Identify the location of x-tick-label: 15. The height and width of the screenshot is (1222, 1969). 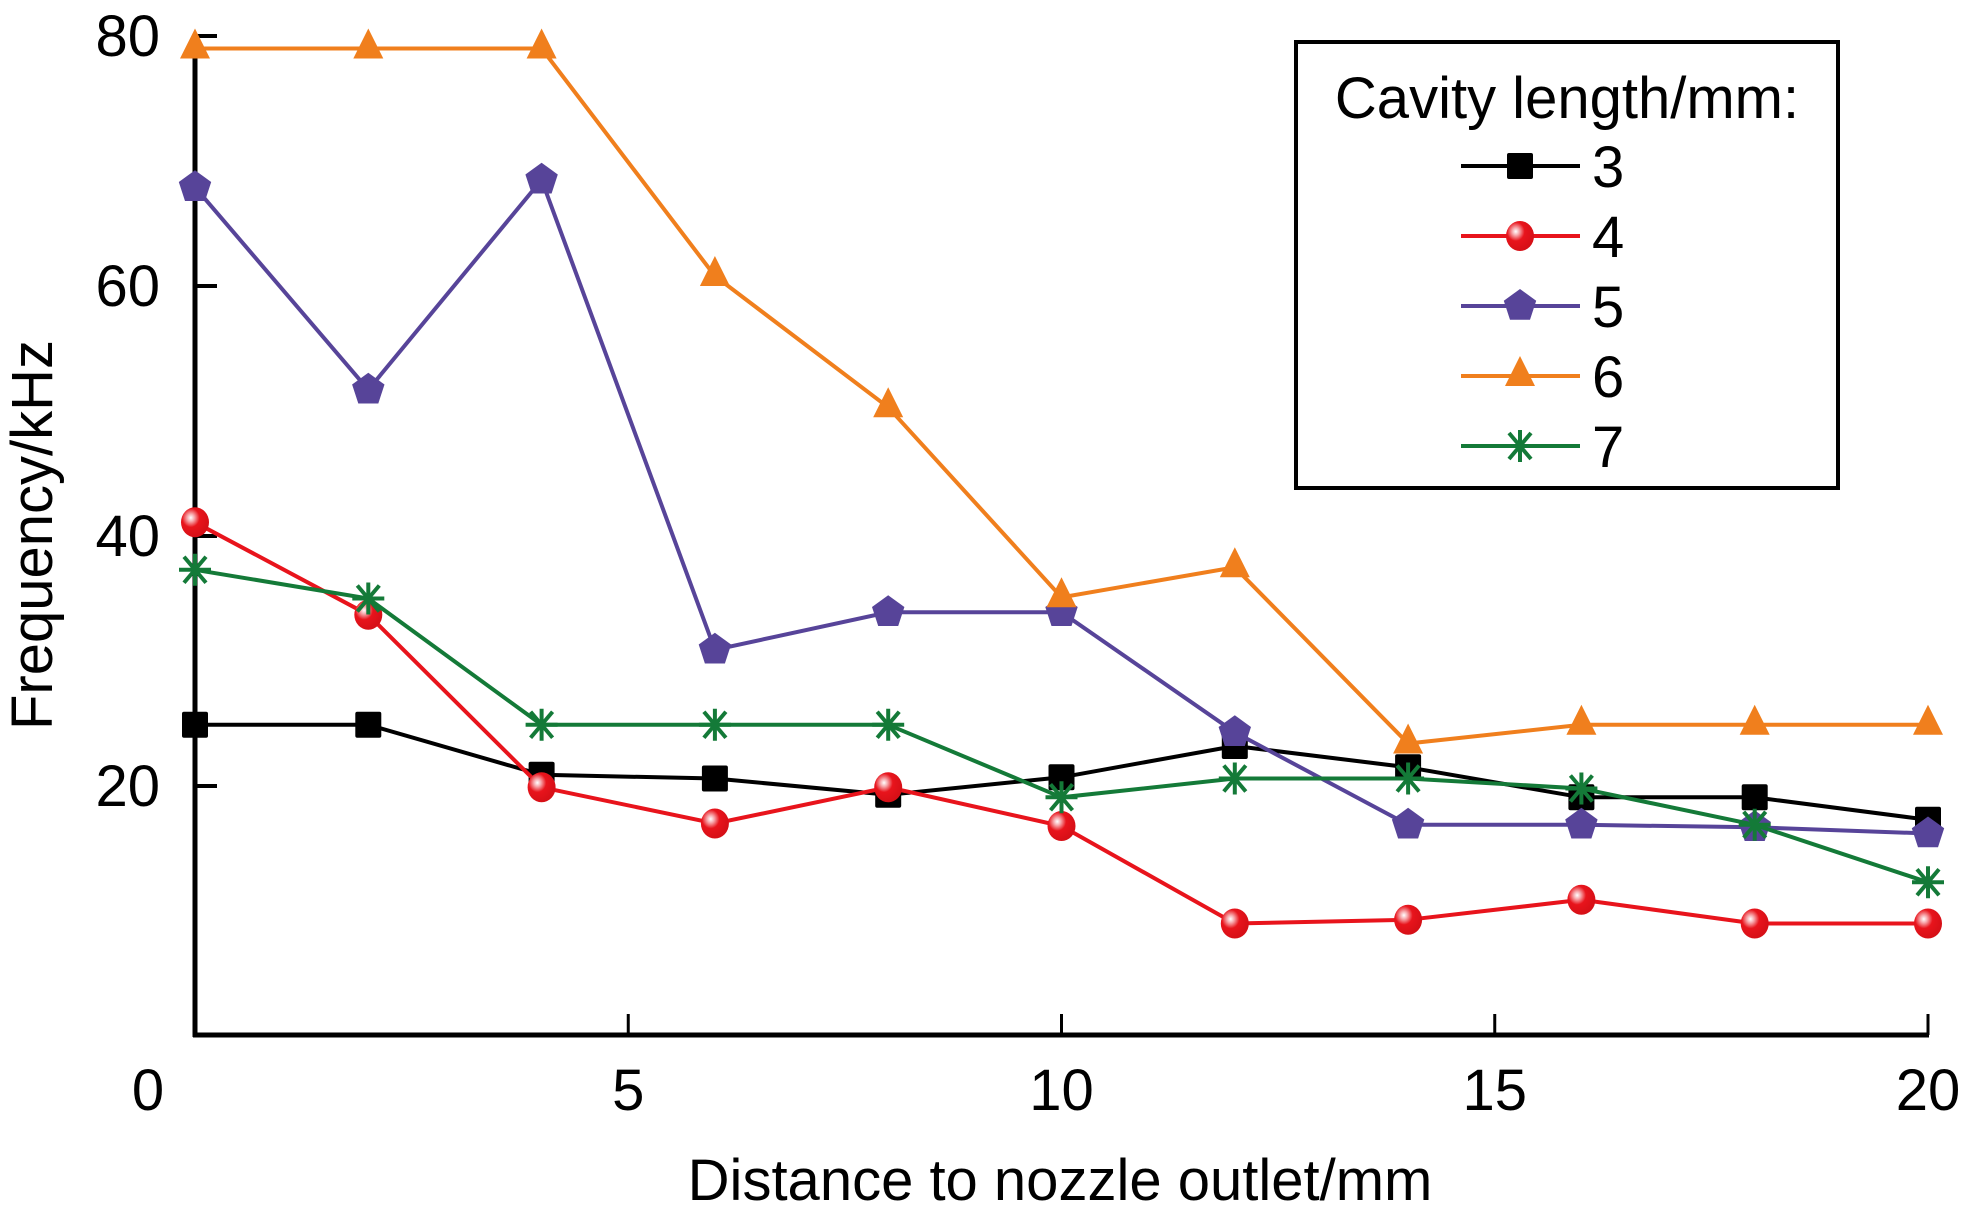
(1494, 1090).